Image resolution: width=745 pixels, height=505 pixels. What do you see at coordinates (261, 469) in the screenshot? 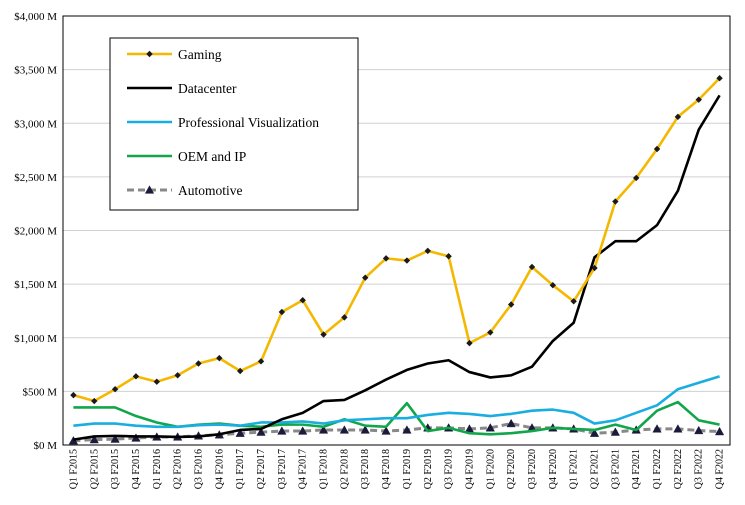
I see `x-tick-label: Q2 F2017` at bounding box center [261, 469].